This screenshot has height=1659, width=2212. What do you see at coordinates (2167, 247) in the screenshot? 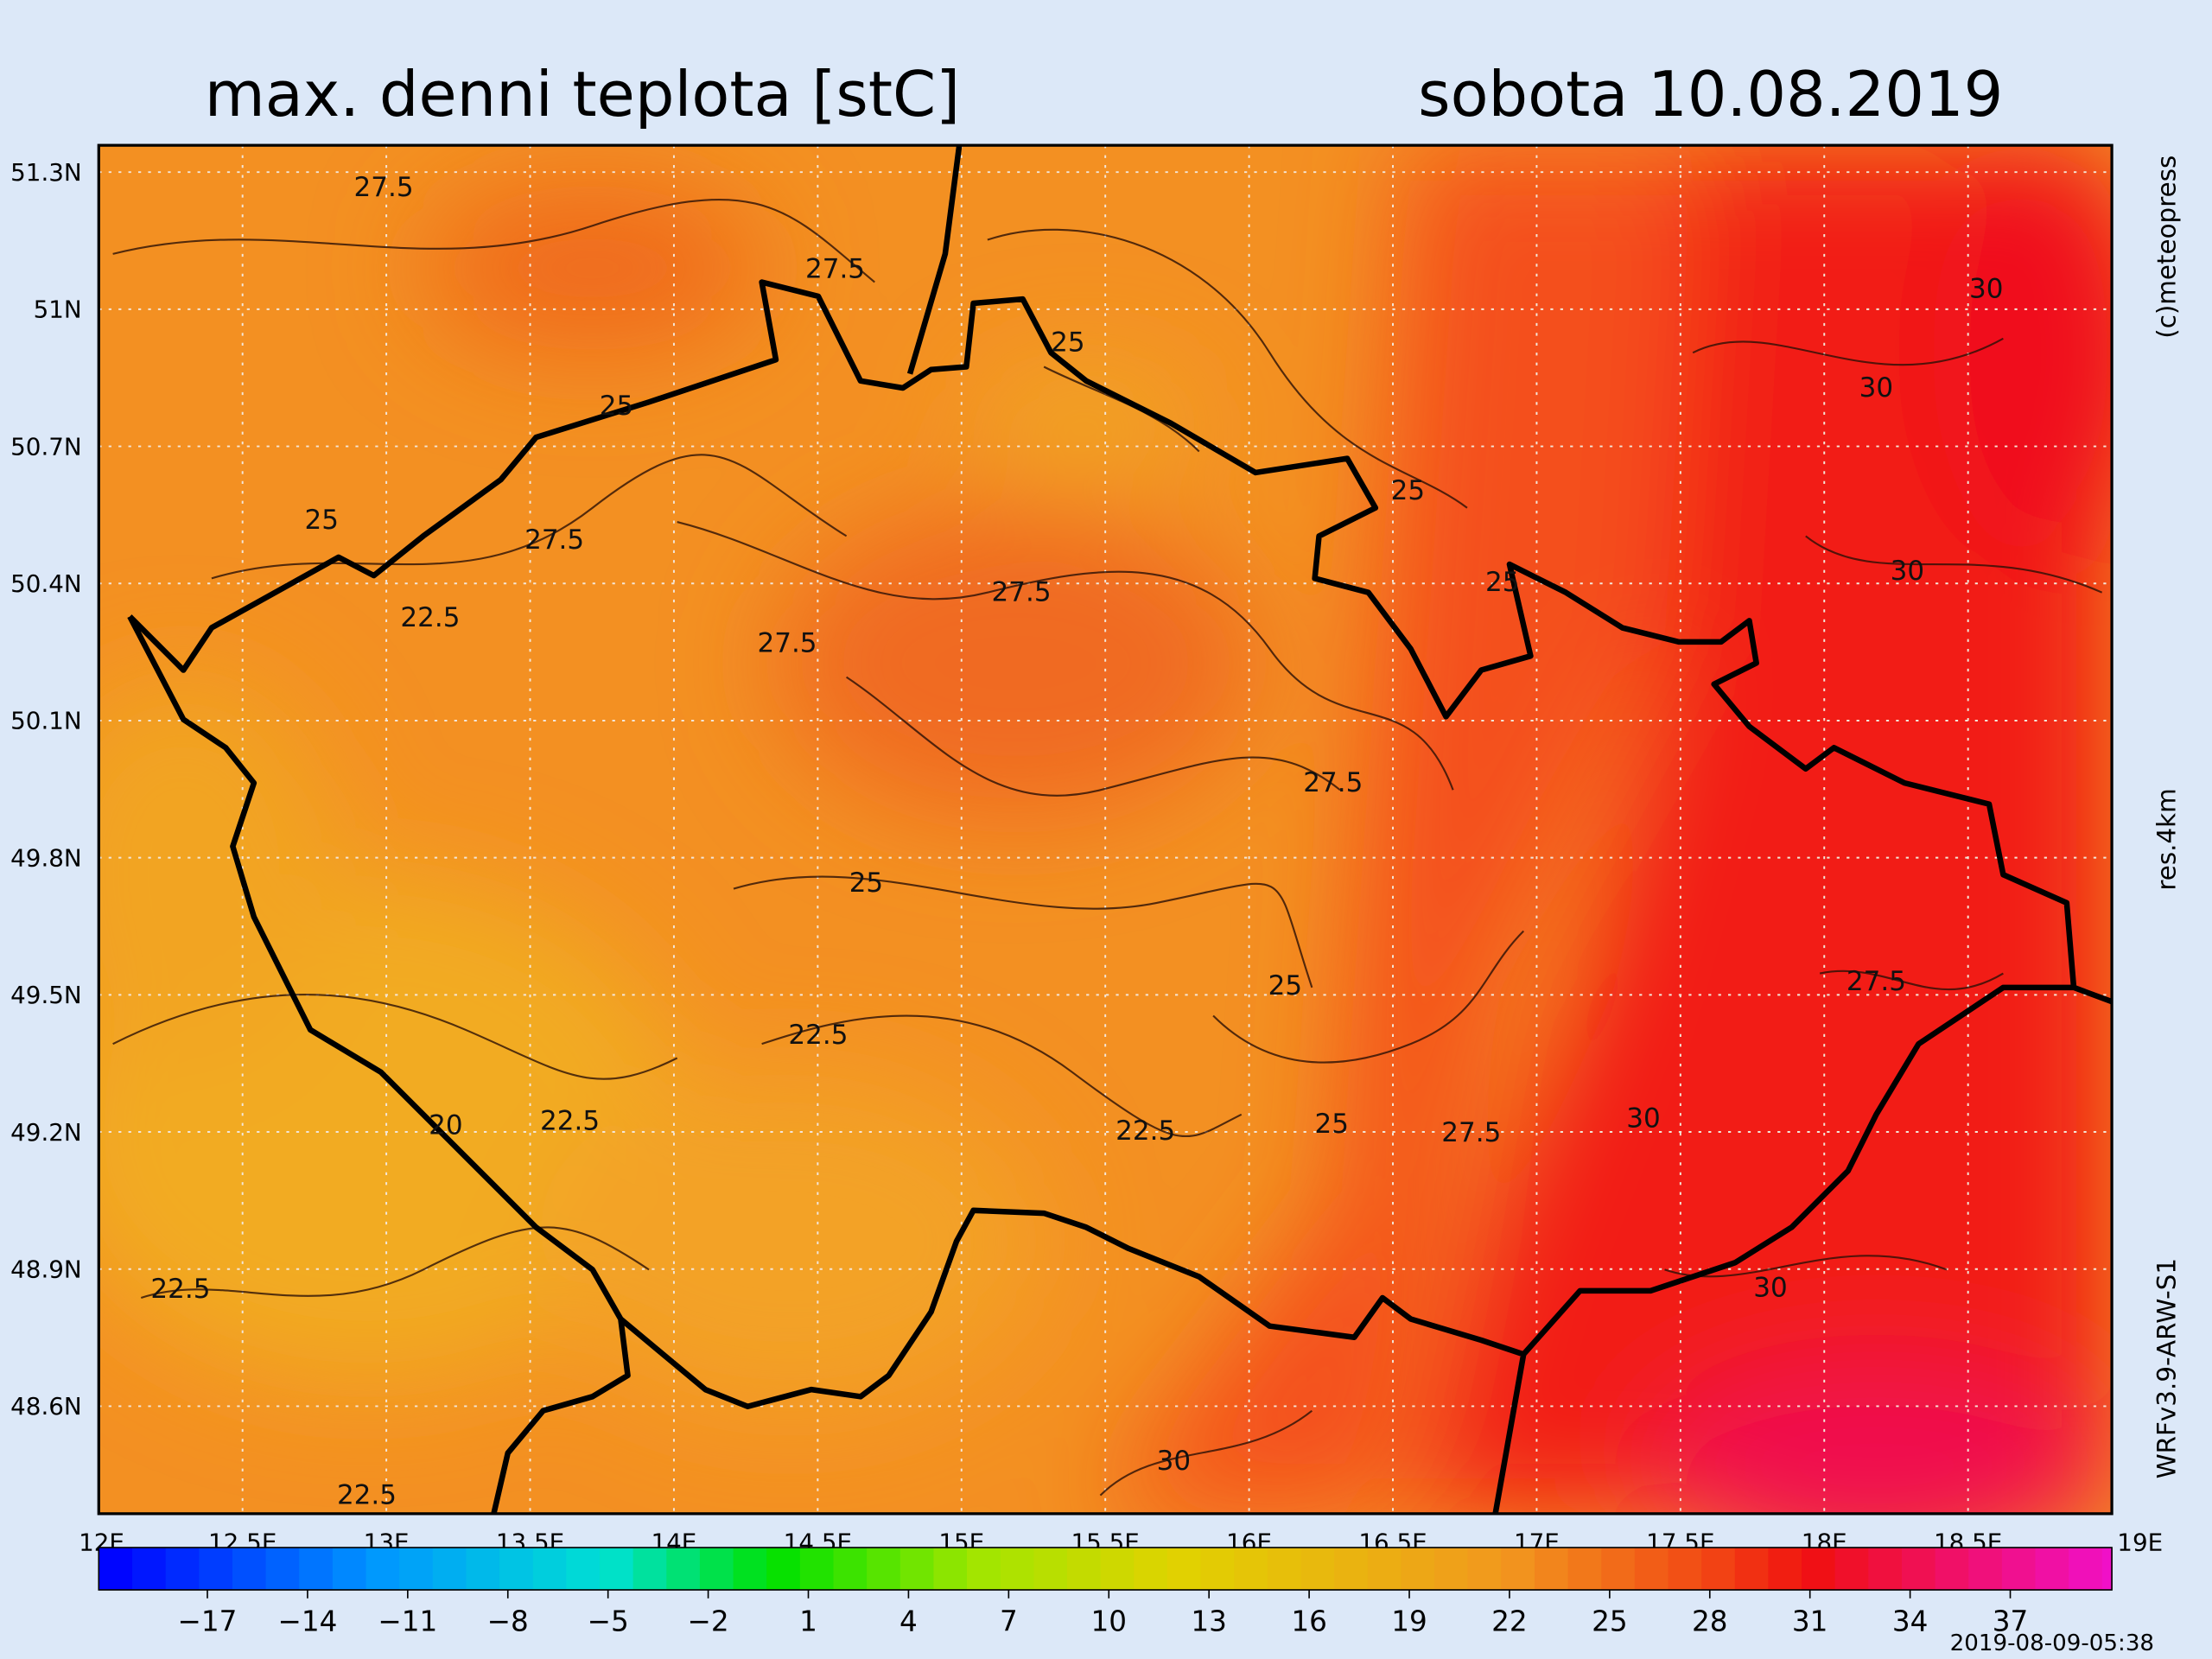
I see `credit-text: (c)meteopress` at bounding box center [2167, 247].